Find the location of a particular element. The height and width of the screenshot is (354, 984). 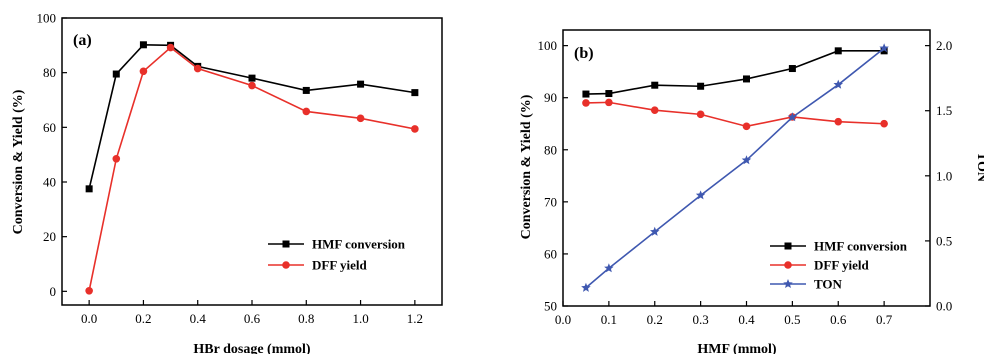

y2-tick-label-b: 0.0 is located at coordinates (944, 306).